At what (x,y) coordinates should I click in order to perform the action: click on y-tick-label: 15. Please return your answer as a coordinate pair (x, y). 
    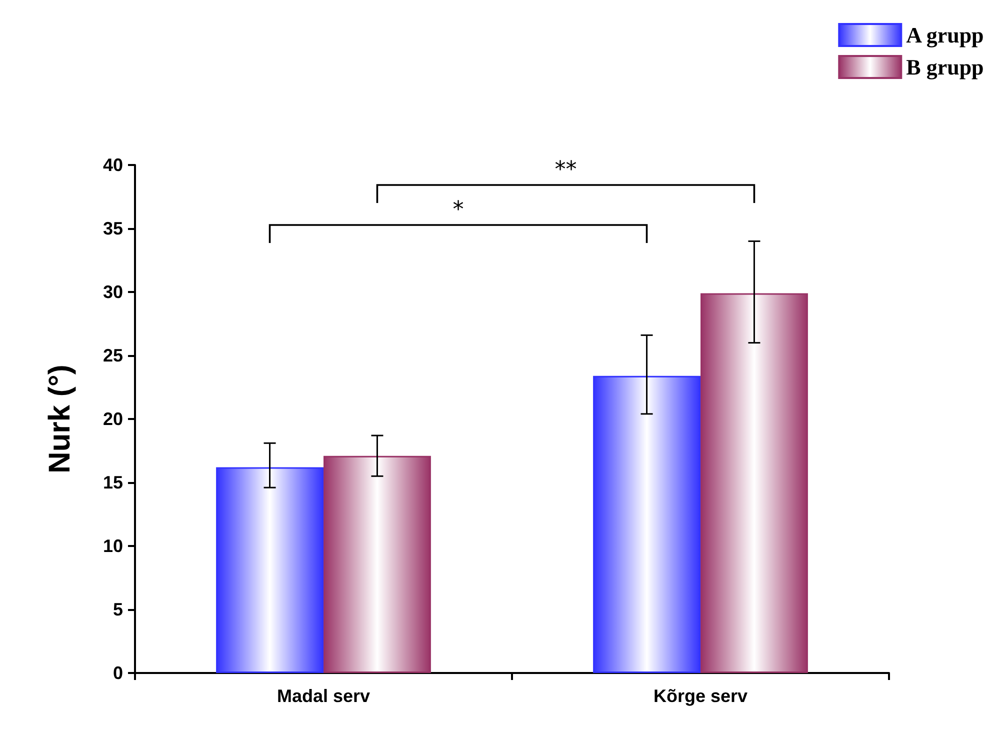
    Looking at the image, I should click on (112, 482).